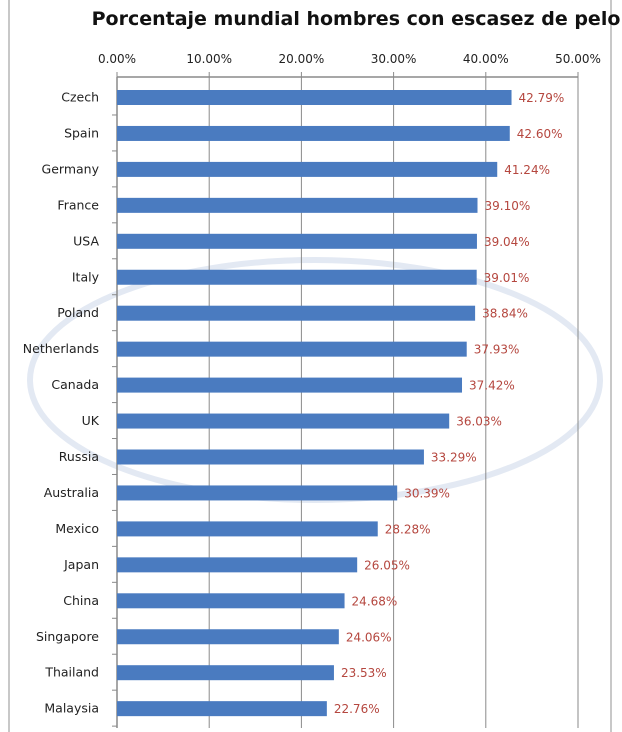 Image resolution: width=622 pixels, height=732 pixels. What do you see at coordinates (578, 59) in the screenshot?
I see `x-tick-label: 50.00%` at bounding box center [578, 59].